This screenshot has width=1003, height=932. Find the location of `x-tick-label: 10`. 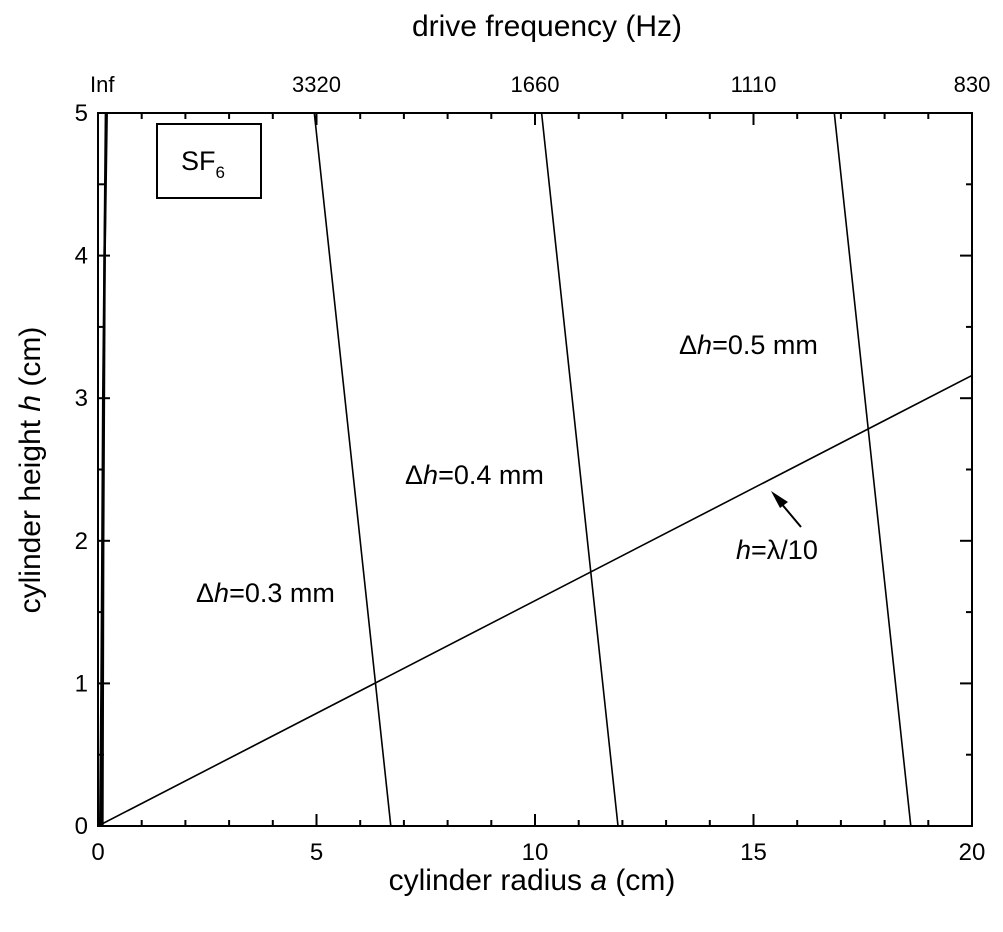

x-tick-label: 10 is located at coordinates (535, 852).